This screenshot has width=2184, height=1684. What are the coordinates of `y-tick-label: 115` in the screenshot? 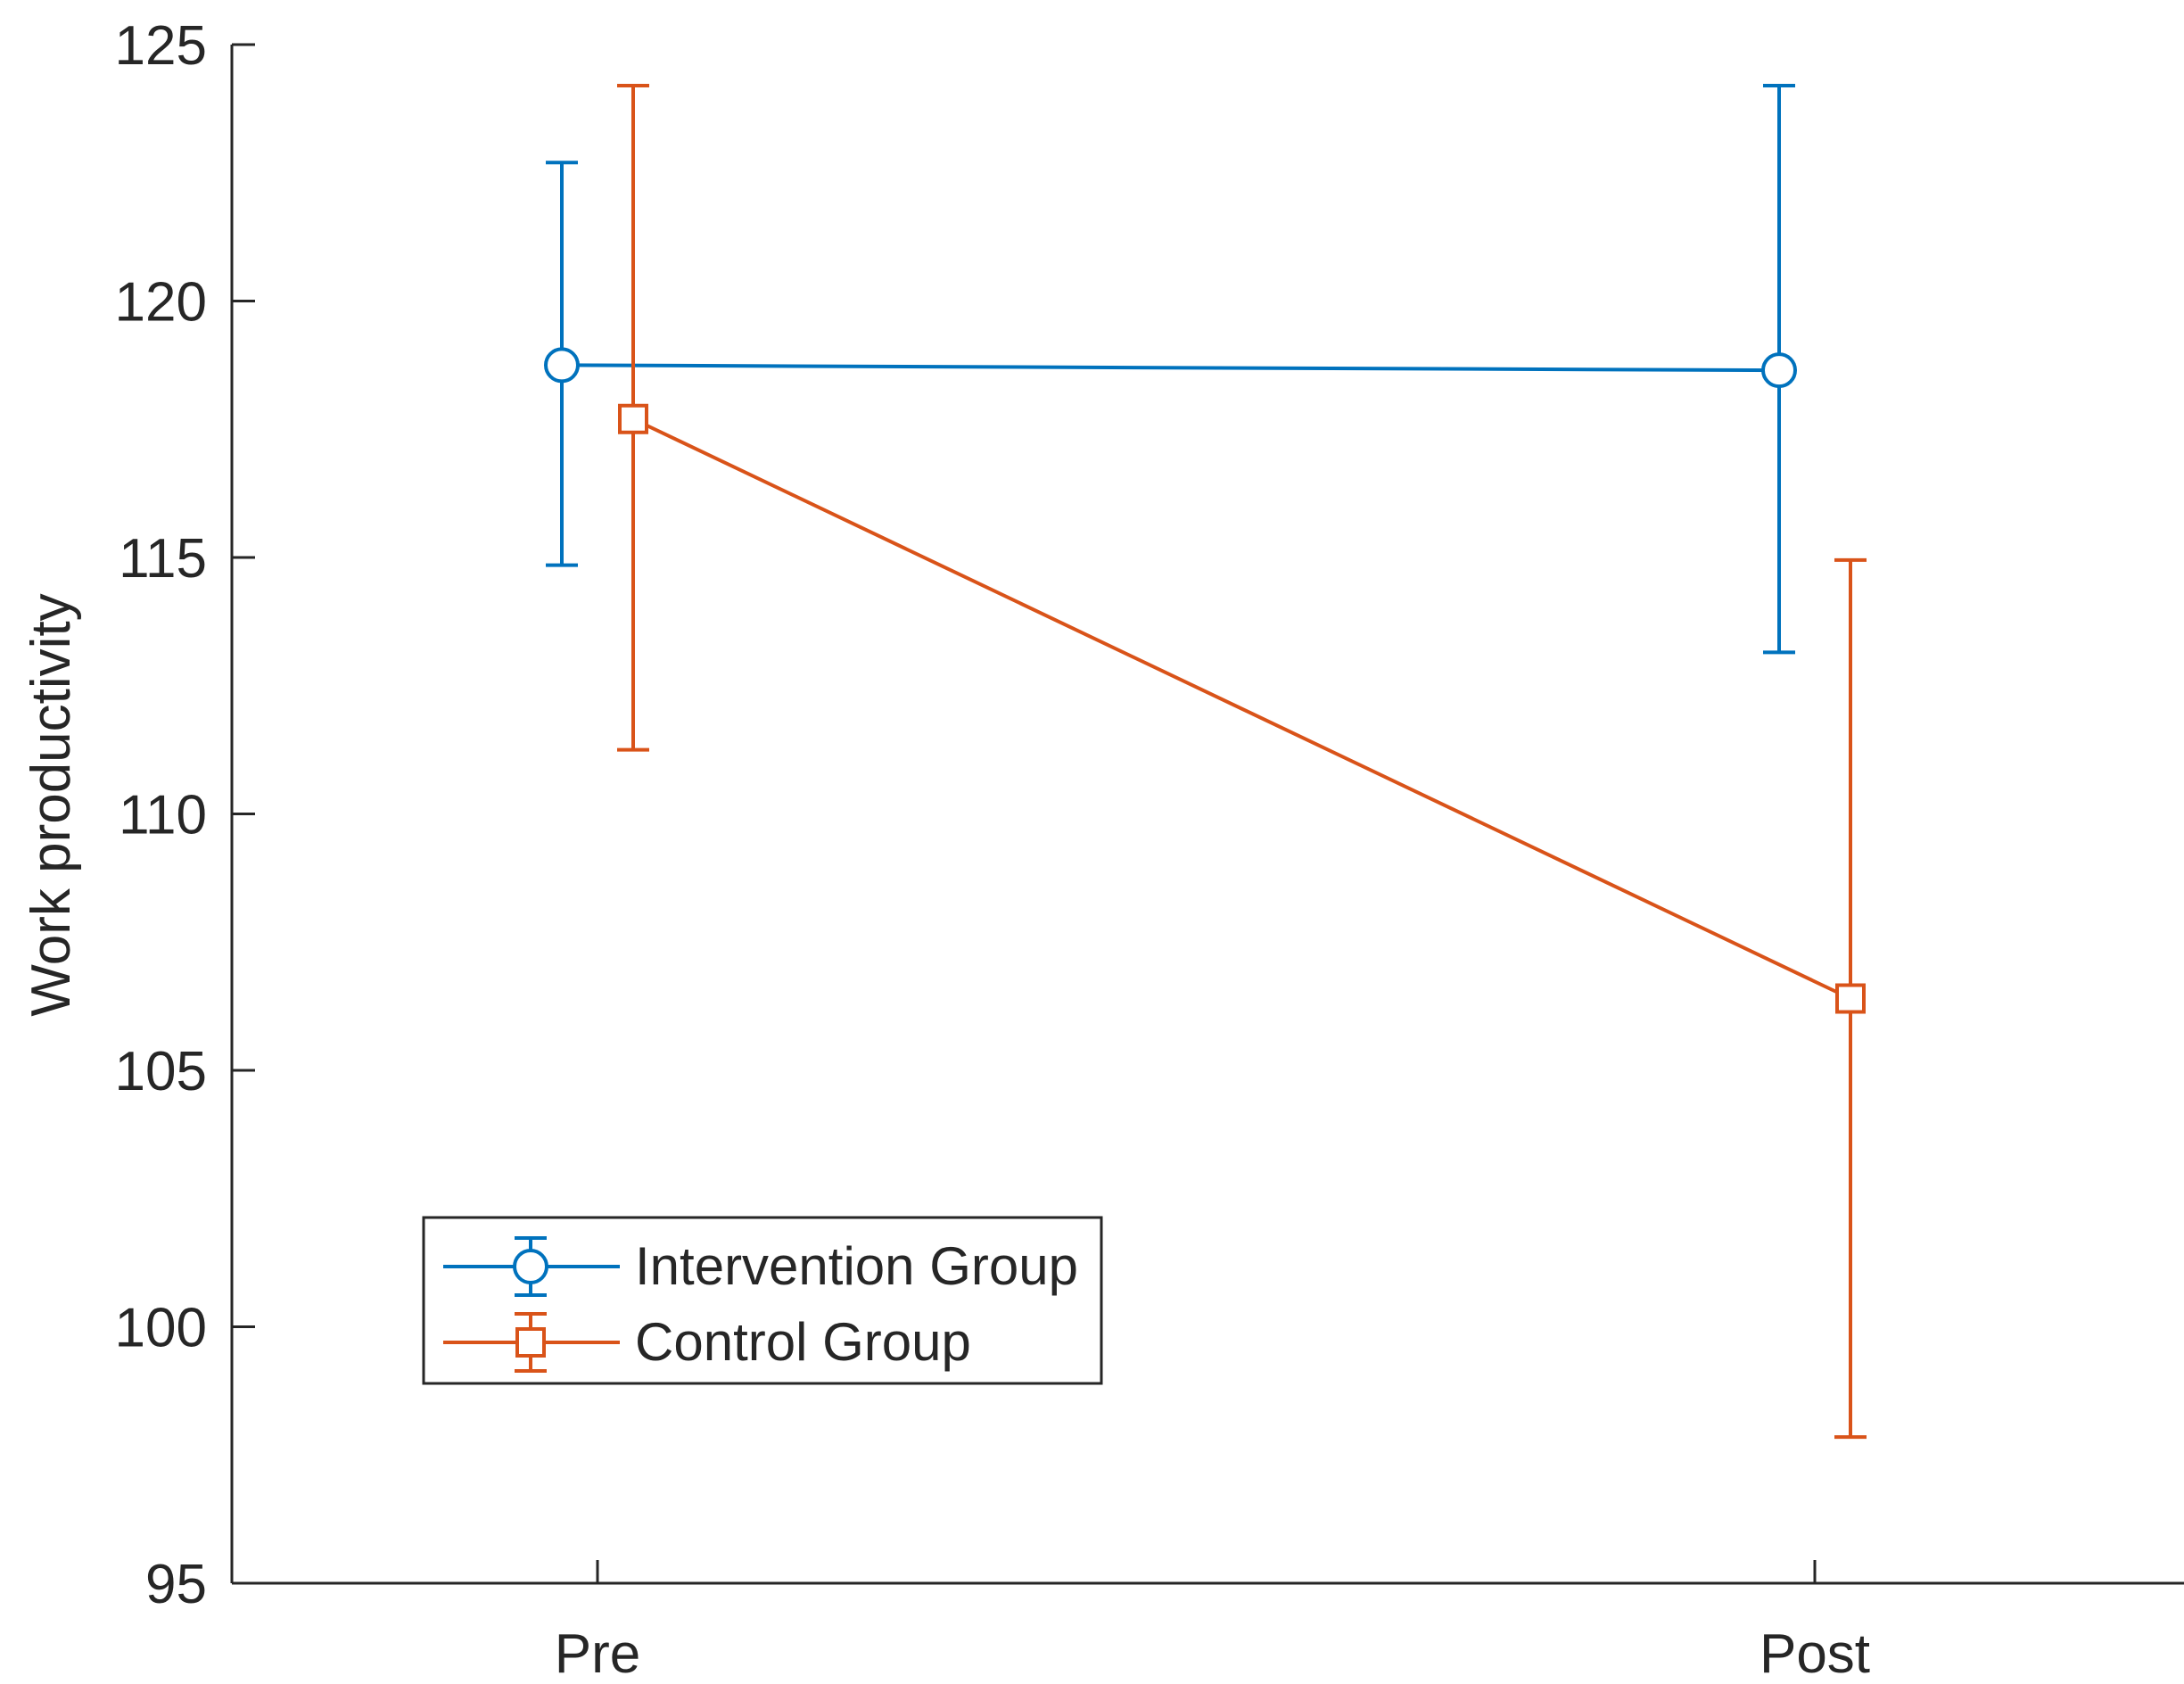 It's located at (163, 559).